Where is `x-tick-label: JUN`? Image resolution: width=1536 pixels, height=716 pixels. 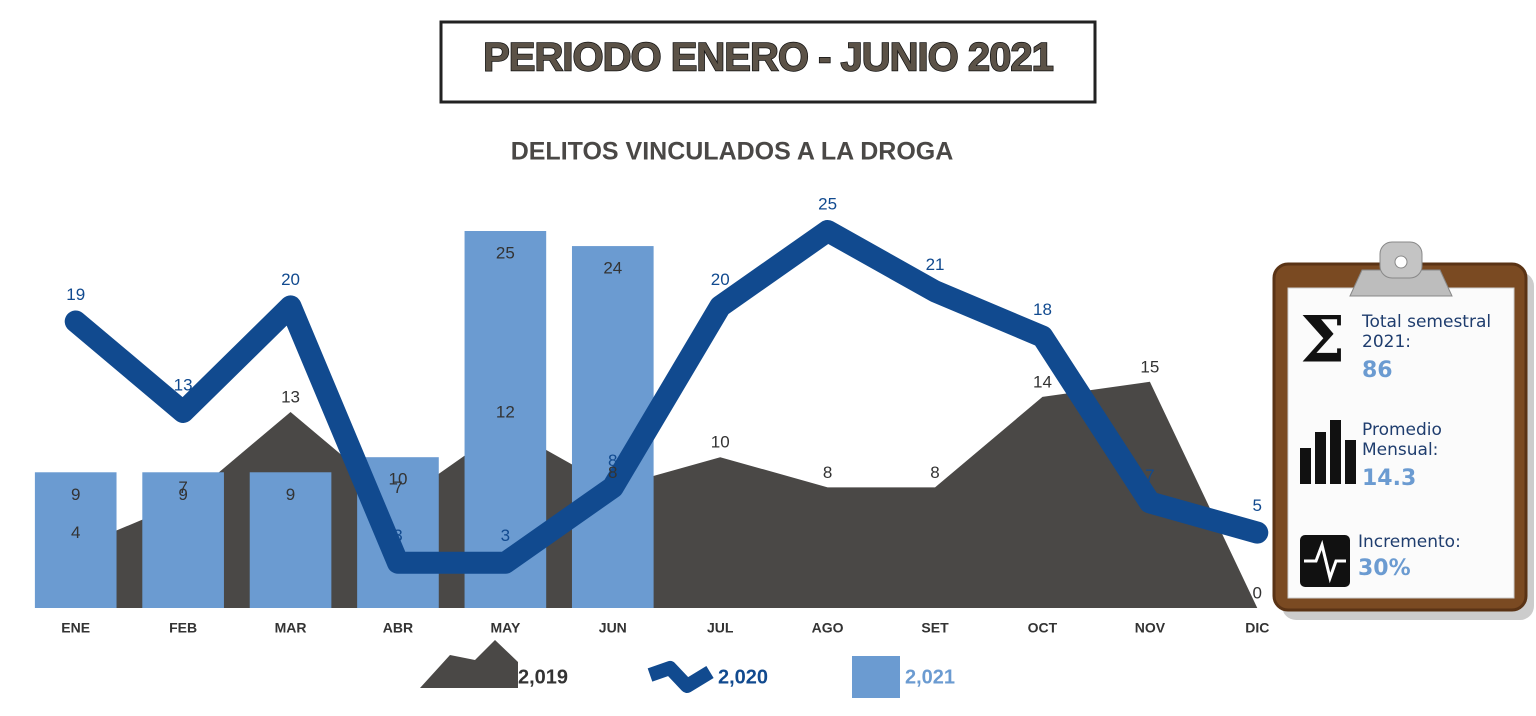 x-tick-label: JUN is located at coordinates (613, 628).